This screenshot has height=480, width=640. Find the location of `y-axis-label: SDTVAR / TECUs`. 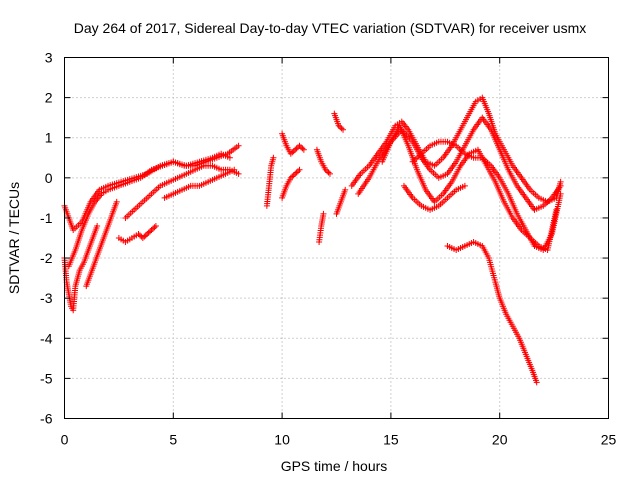

y-axis-label: SDTVAR / TECUs is located at coordinates (14, 238).